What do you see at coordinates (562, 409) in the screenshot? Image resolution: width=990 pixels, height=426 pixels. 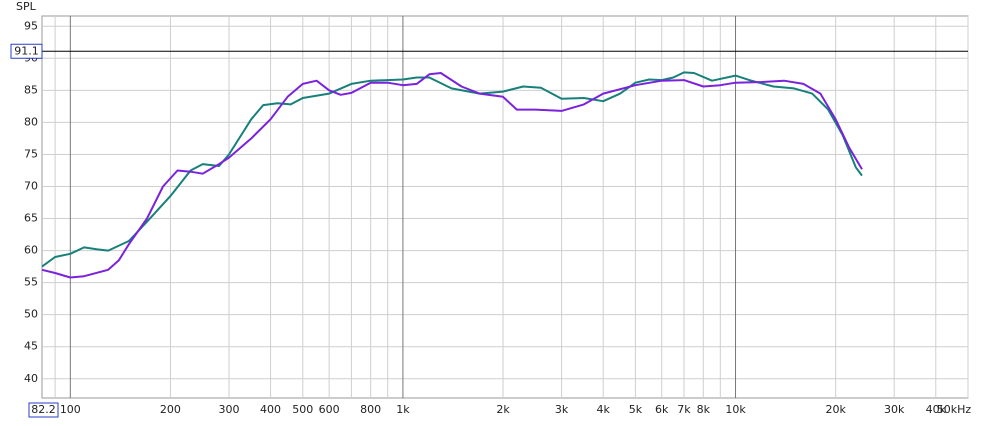 I see `x-tick-label: 3k` at bounding box center [562, 409].